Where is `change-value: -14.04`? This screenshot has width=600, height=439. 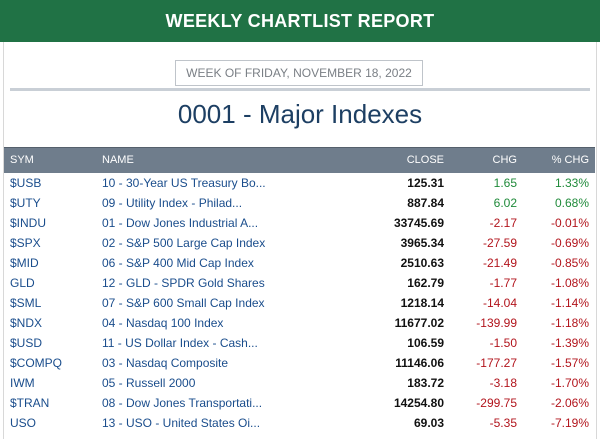 change-value: -14.04 is located at coordinates (499, 303).